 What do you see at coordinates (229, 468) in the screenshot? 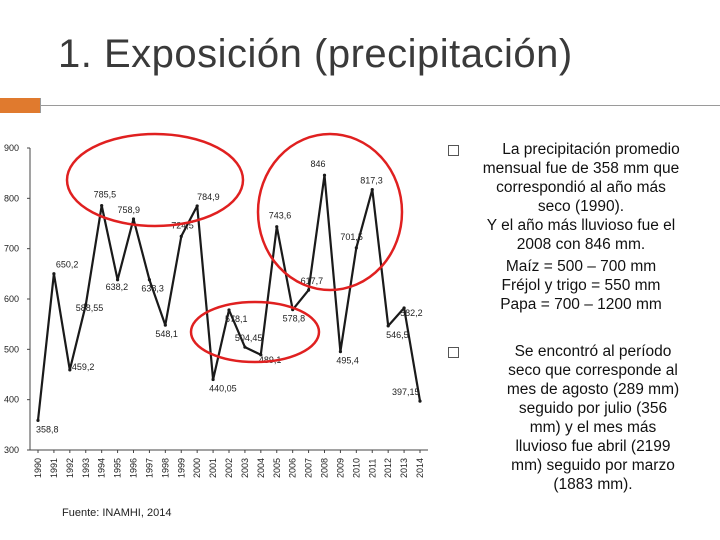
I see `x-tick-label: 2002` at bounding box center [229, 468].